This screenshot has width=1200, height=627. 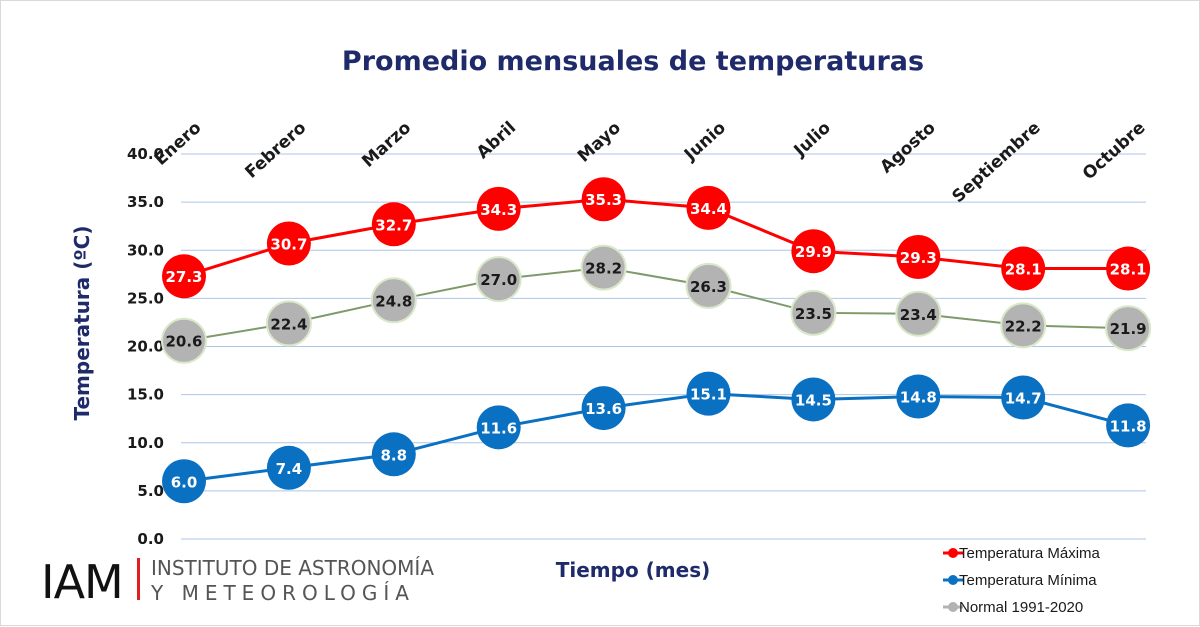 I want to click on x-tick-label: Junio, so click(x=705, y=142).